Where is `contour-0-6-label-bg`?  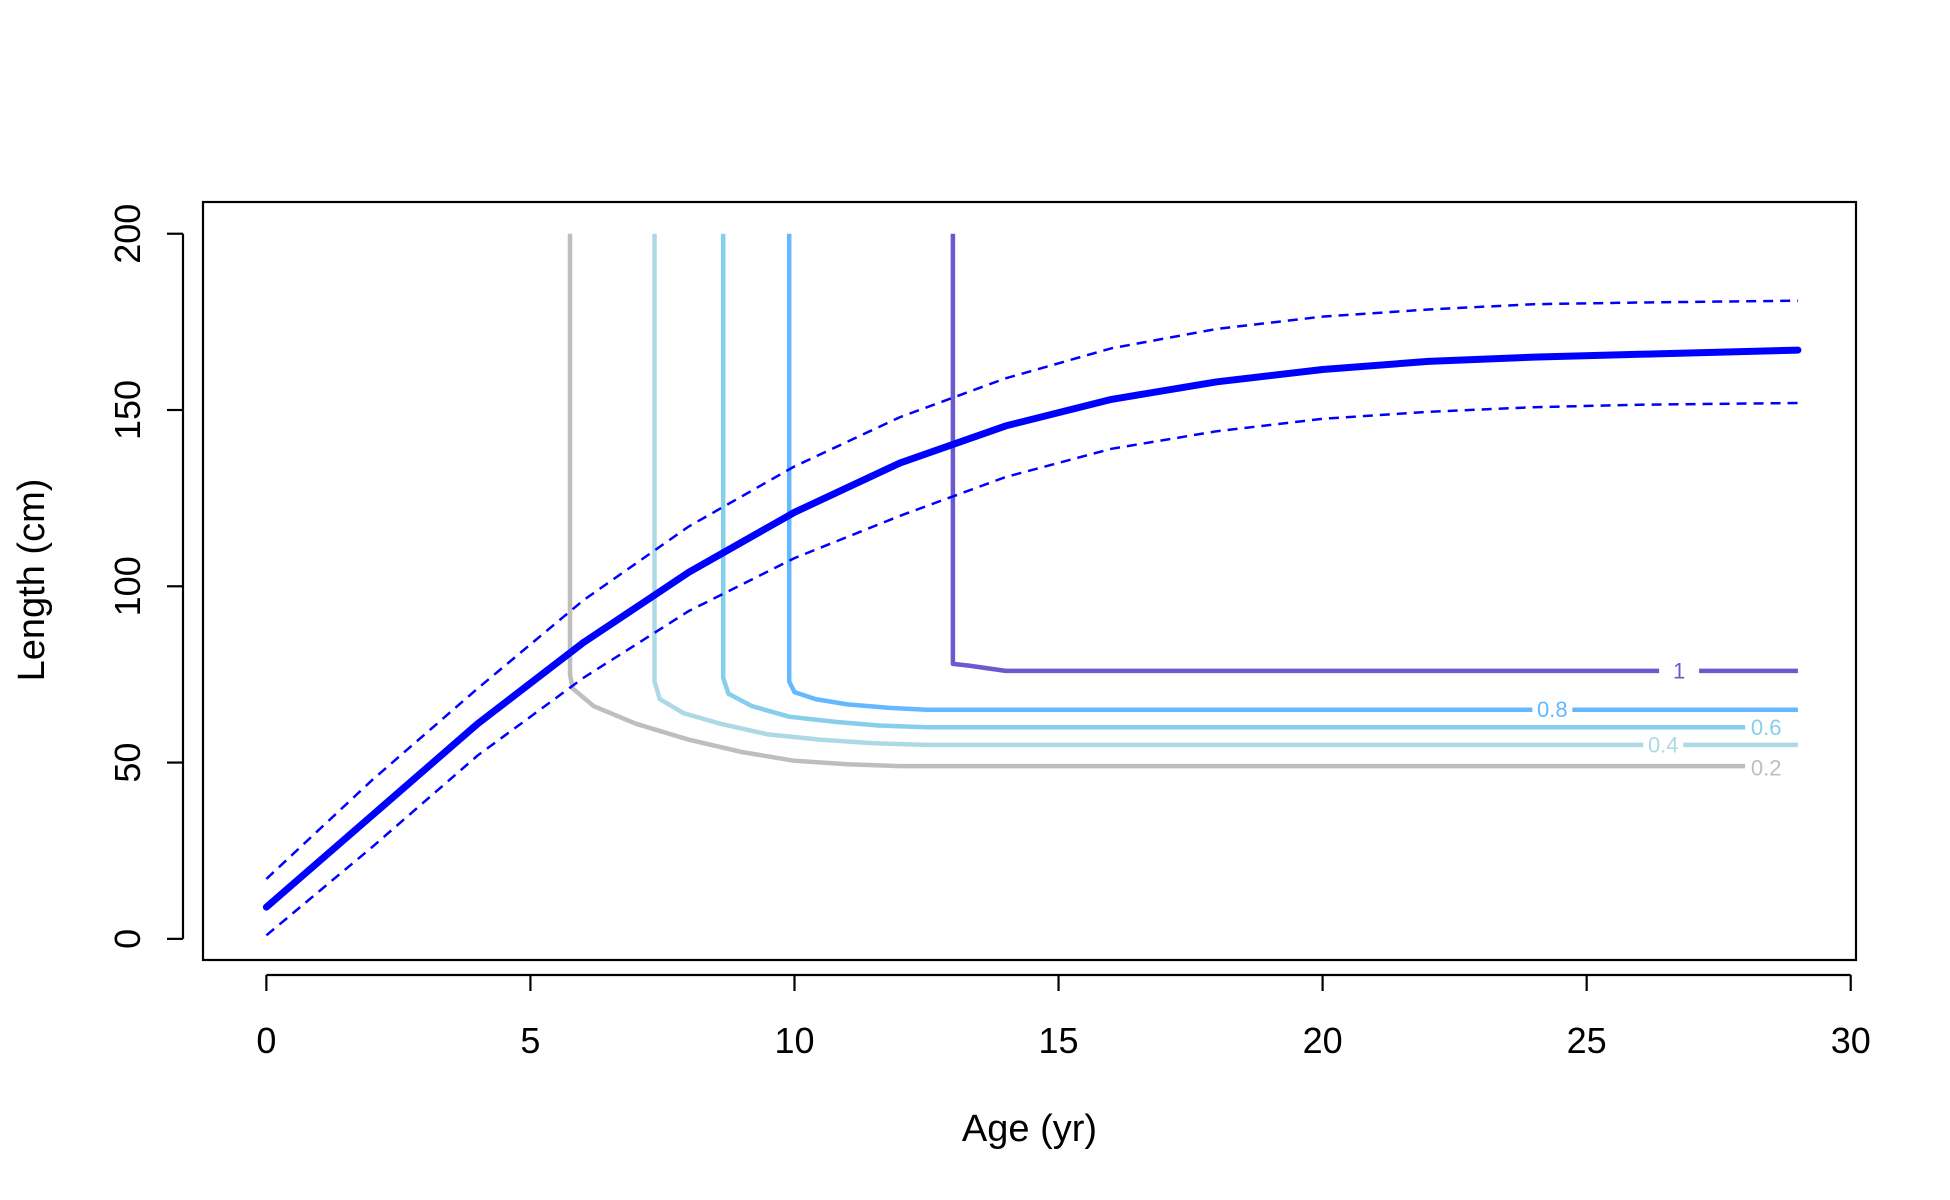
contour-0-6-label-bg is located at coordinates (1766, 727).